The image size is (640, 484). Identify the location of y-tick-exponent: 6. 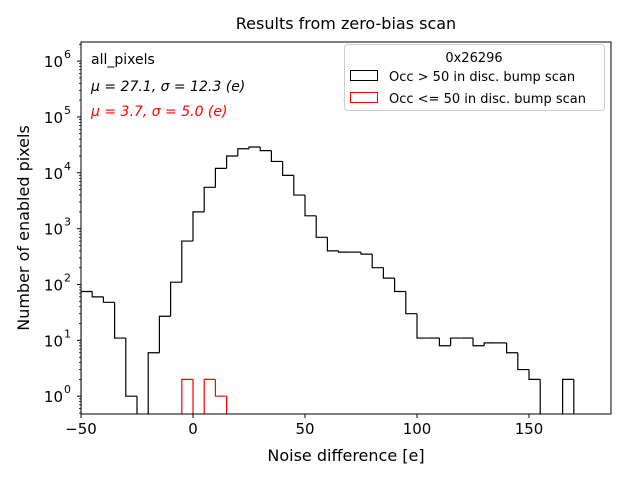
(67, 54).